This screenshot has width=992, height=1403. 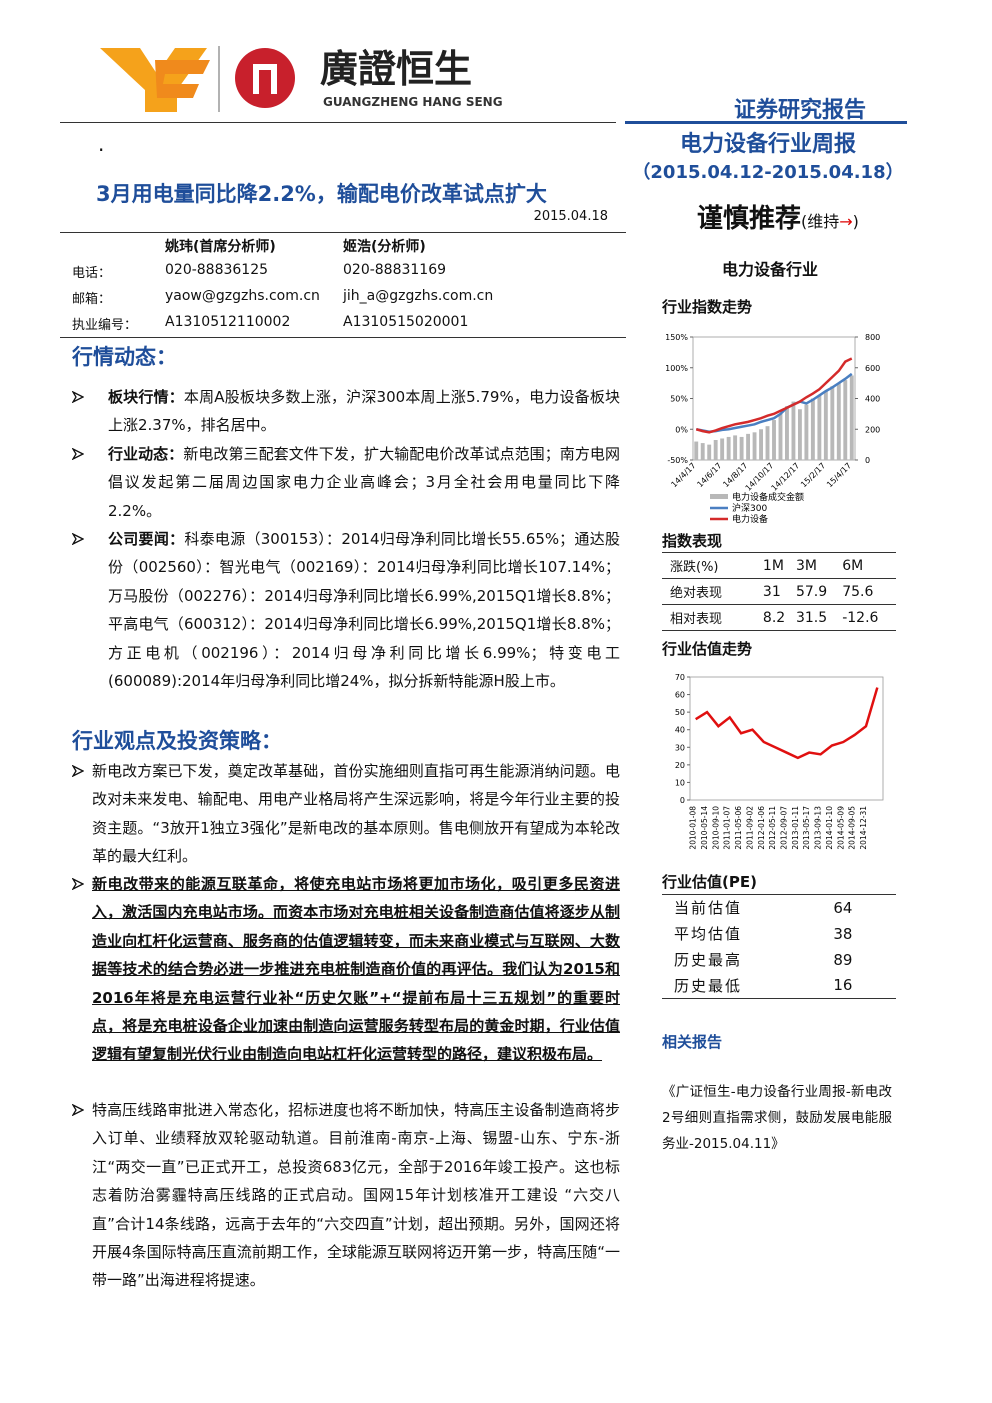 I want to click on table-title: 指数表现, so click(x=692, y=541).